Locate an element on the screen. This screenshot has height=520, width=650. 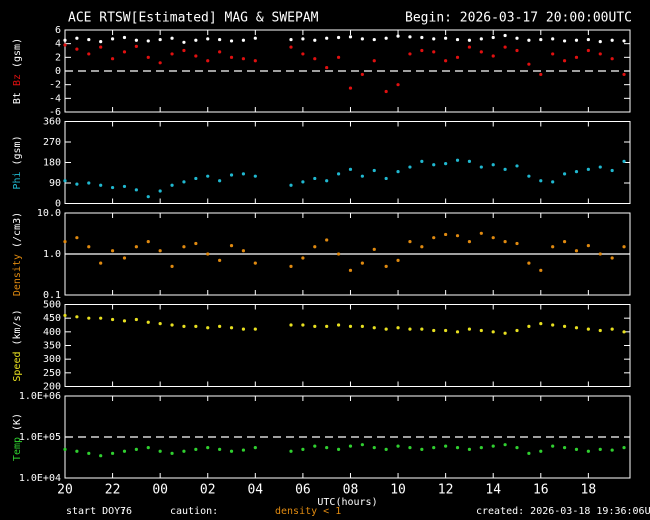
y-tick-label: 6 is located at coordinates (58, 30).